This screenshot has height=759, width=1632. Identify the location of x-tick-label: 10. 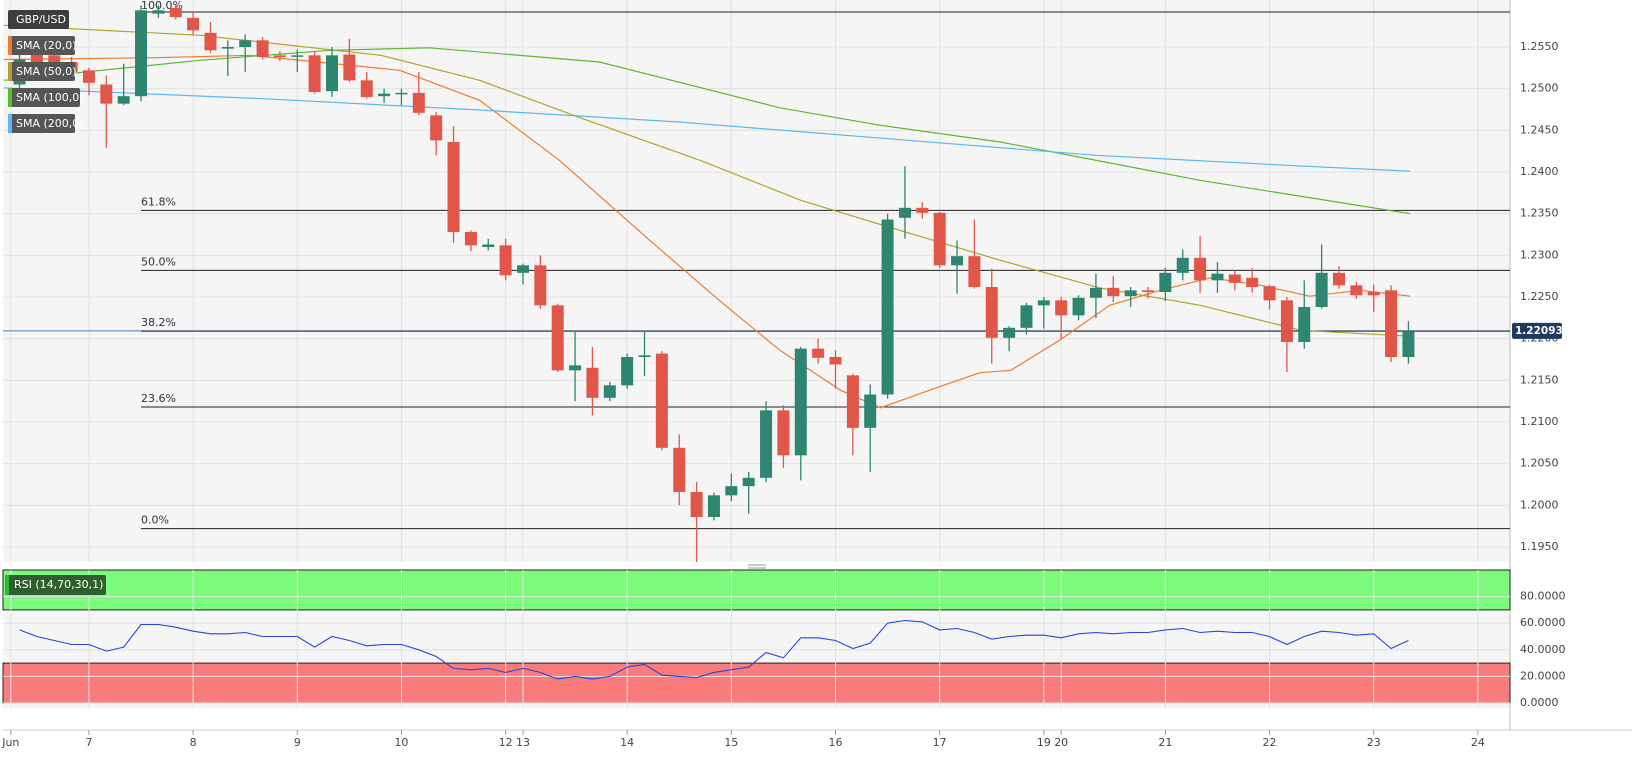
(401, 742).